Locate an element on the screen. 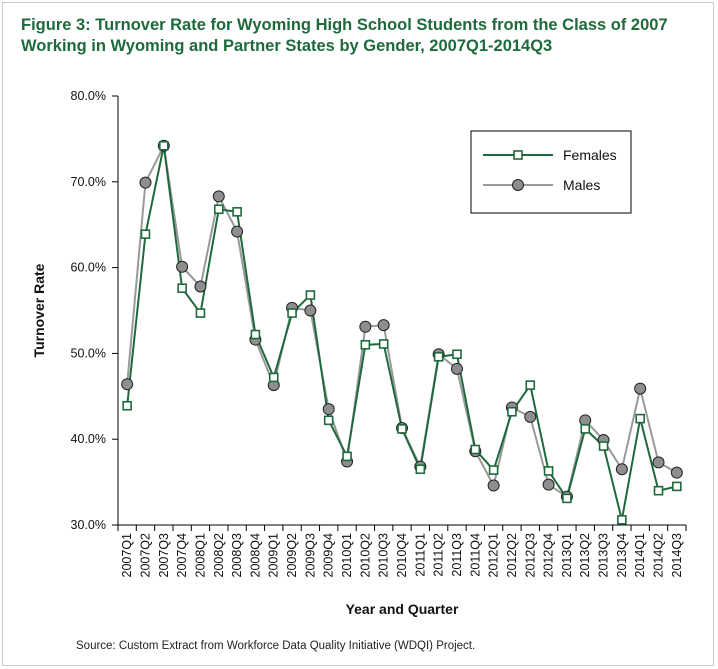  x-tick-label: 2009Q4 is located at coordinates (329, 555).